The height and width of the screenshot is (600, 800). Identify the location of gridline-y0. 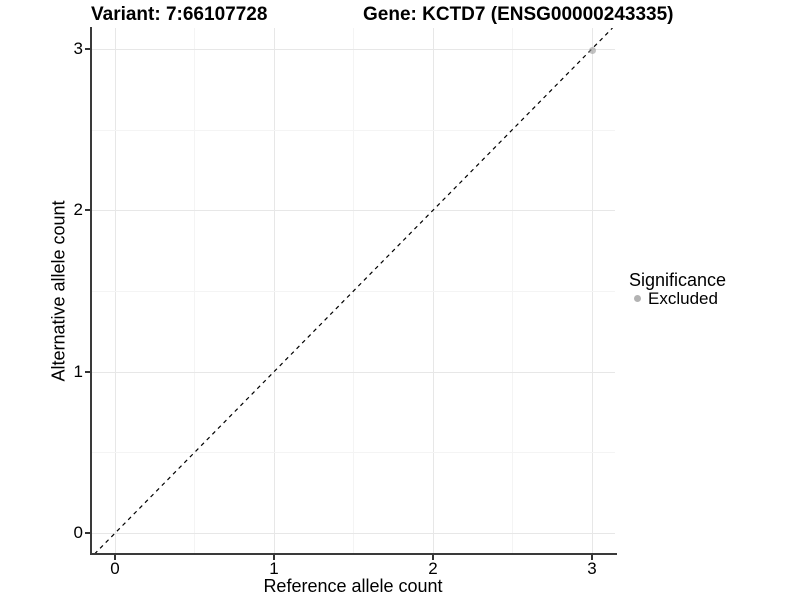
(353, 533).